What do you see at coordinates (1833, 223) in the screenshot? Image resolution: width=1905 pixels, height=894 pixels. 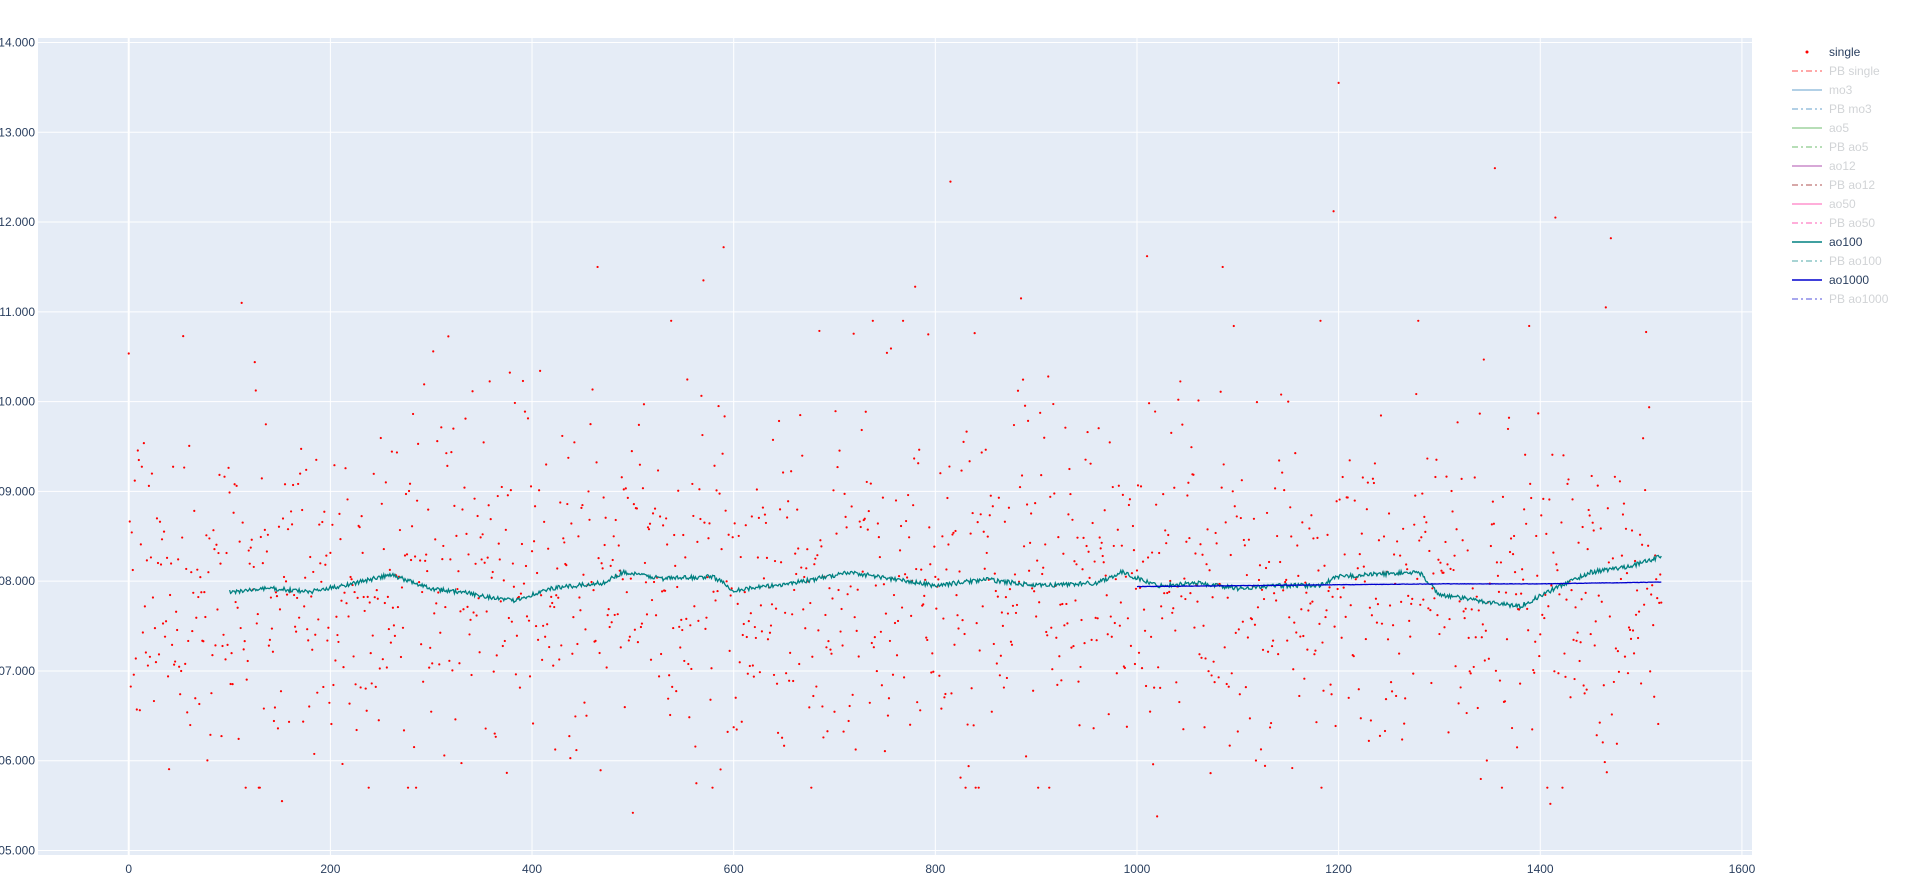 I see `legend-item-pb-ao50: PB ao50` at bounding box center [1833, 223].